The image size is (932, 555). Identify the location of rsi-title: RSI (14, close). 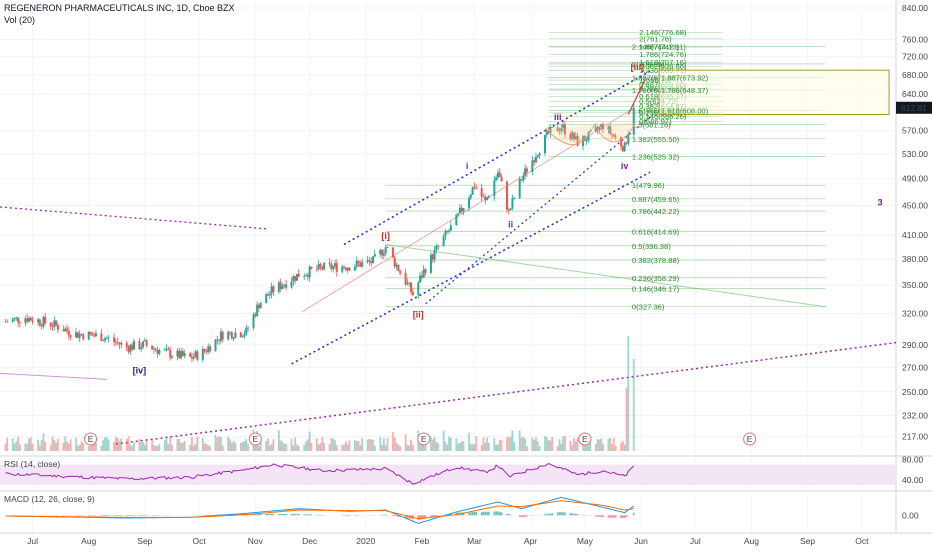
(32, 464).